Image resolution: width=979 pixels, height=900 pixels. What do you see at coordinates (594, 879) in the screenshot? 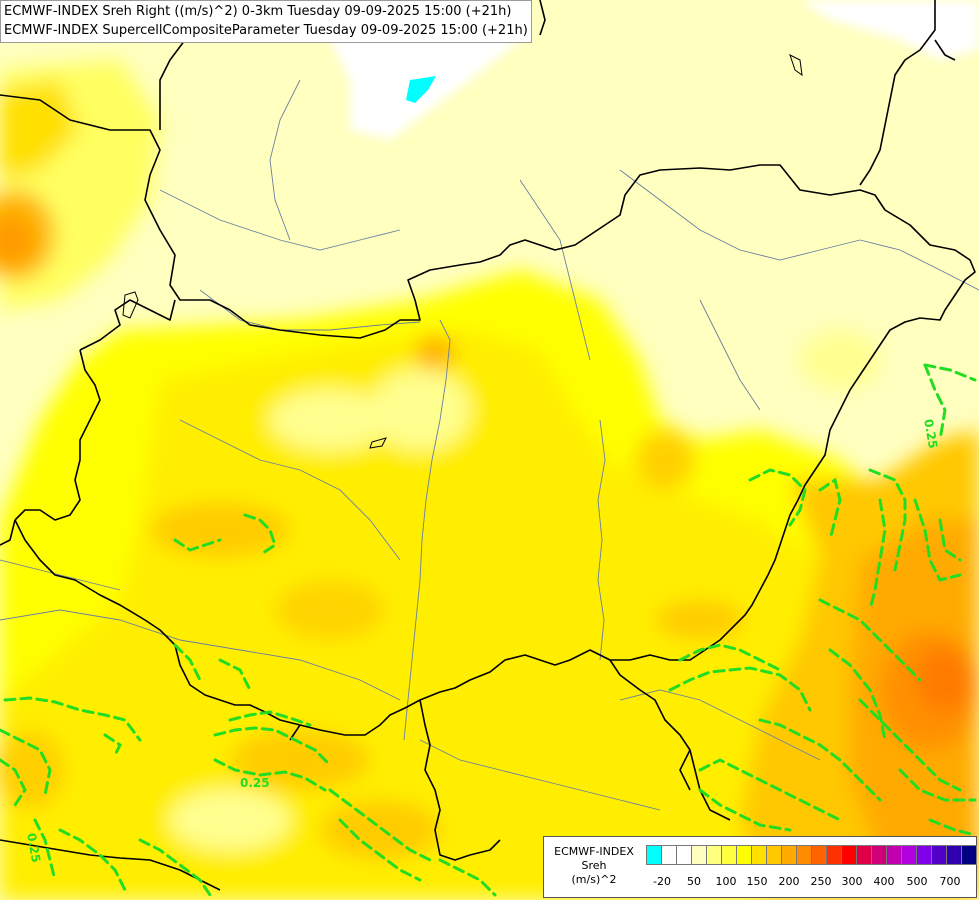
I see `legend-title-line-3: (m/s)^2` at bounding box center [594, 879].